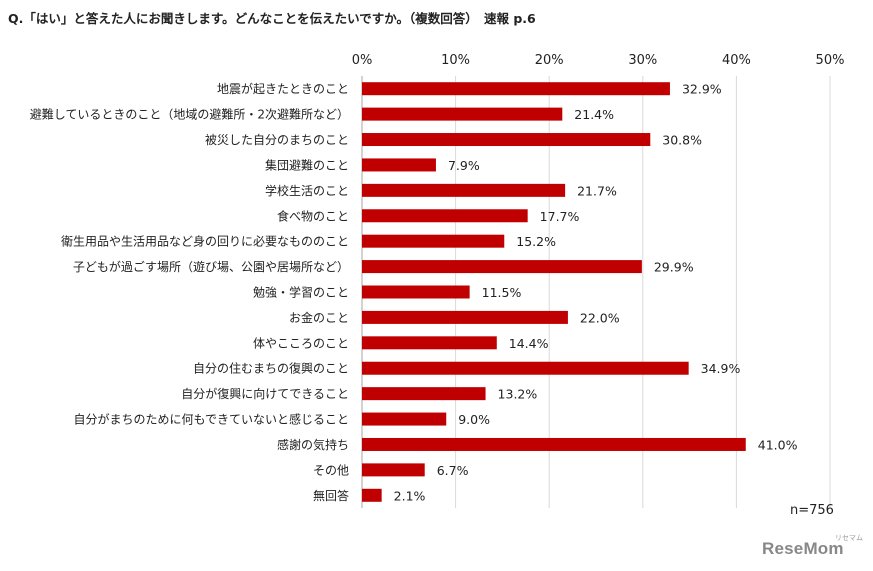 The width and height of the screenshot is (873, 571). What do you see at coordinates (778, 444) in the screenshot?
I see `data-label: 41.0%` at bounding box center [778, 444].